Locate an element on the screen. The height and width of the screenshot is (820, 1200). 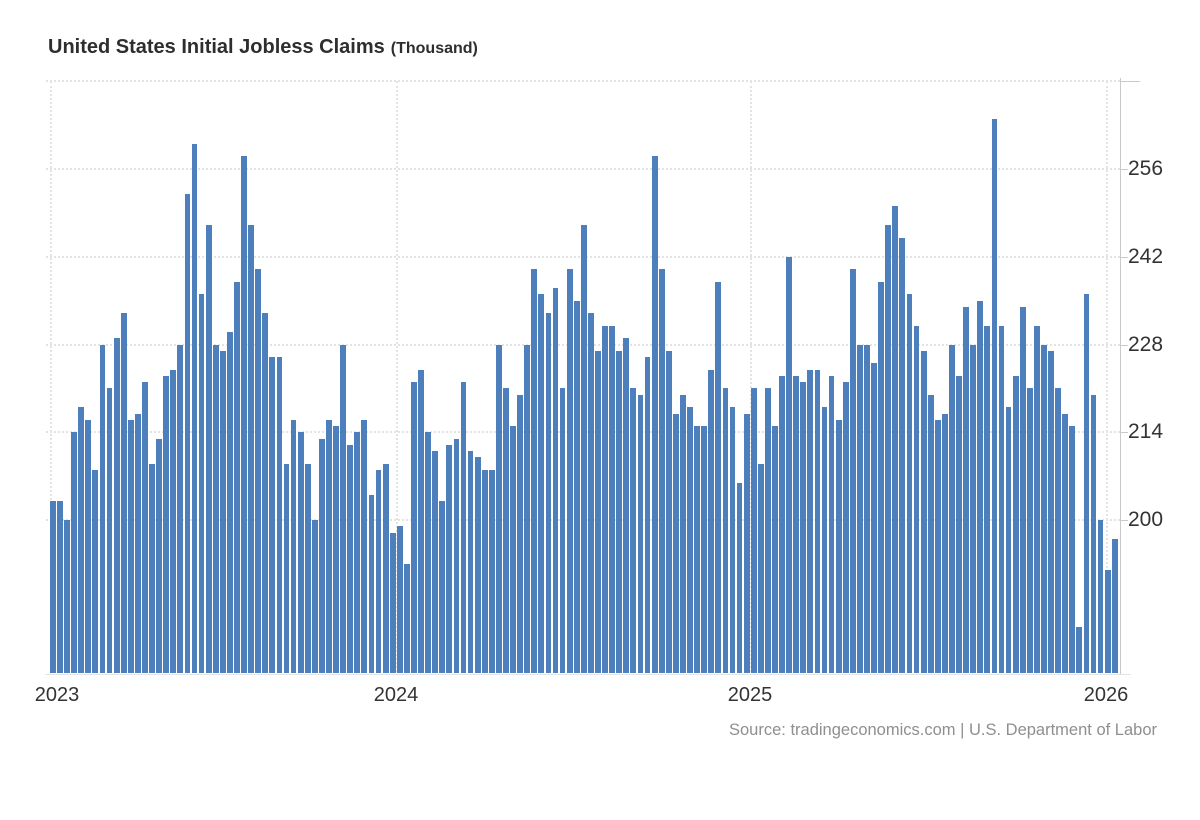
y-axis-label: 242 is located at coordinates (1146, 256).